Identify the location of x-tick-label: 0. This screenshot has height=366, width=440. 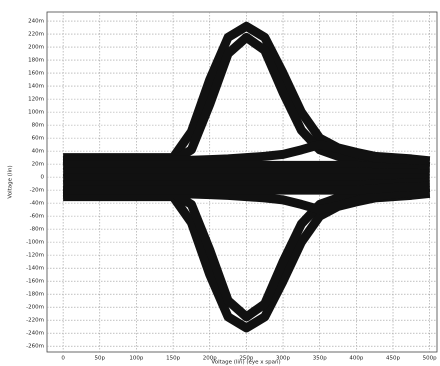
(63, 359).